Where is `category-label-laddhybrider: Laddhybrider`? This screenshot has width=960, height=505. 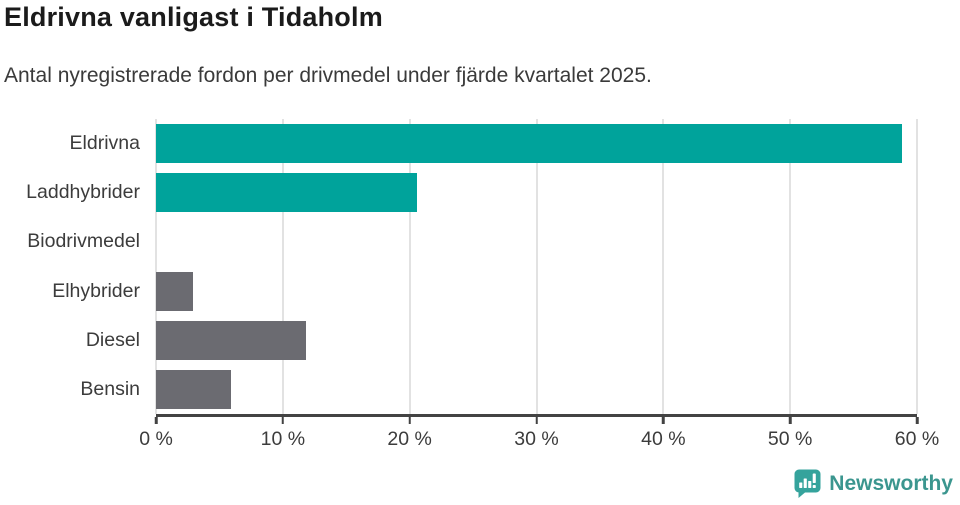 category-label-laddhybrider: Laddhybrider is located at coordinates (83, 192).